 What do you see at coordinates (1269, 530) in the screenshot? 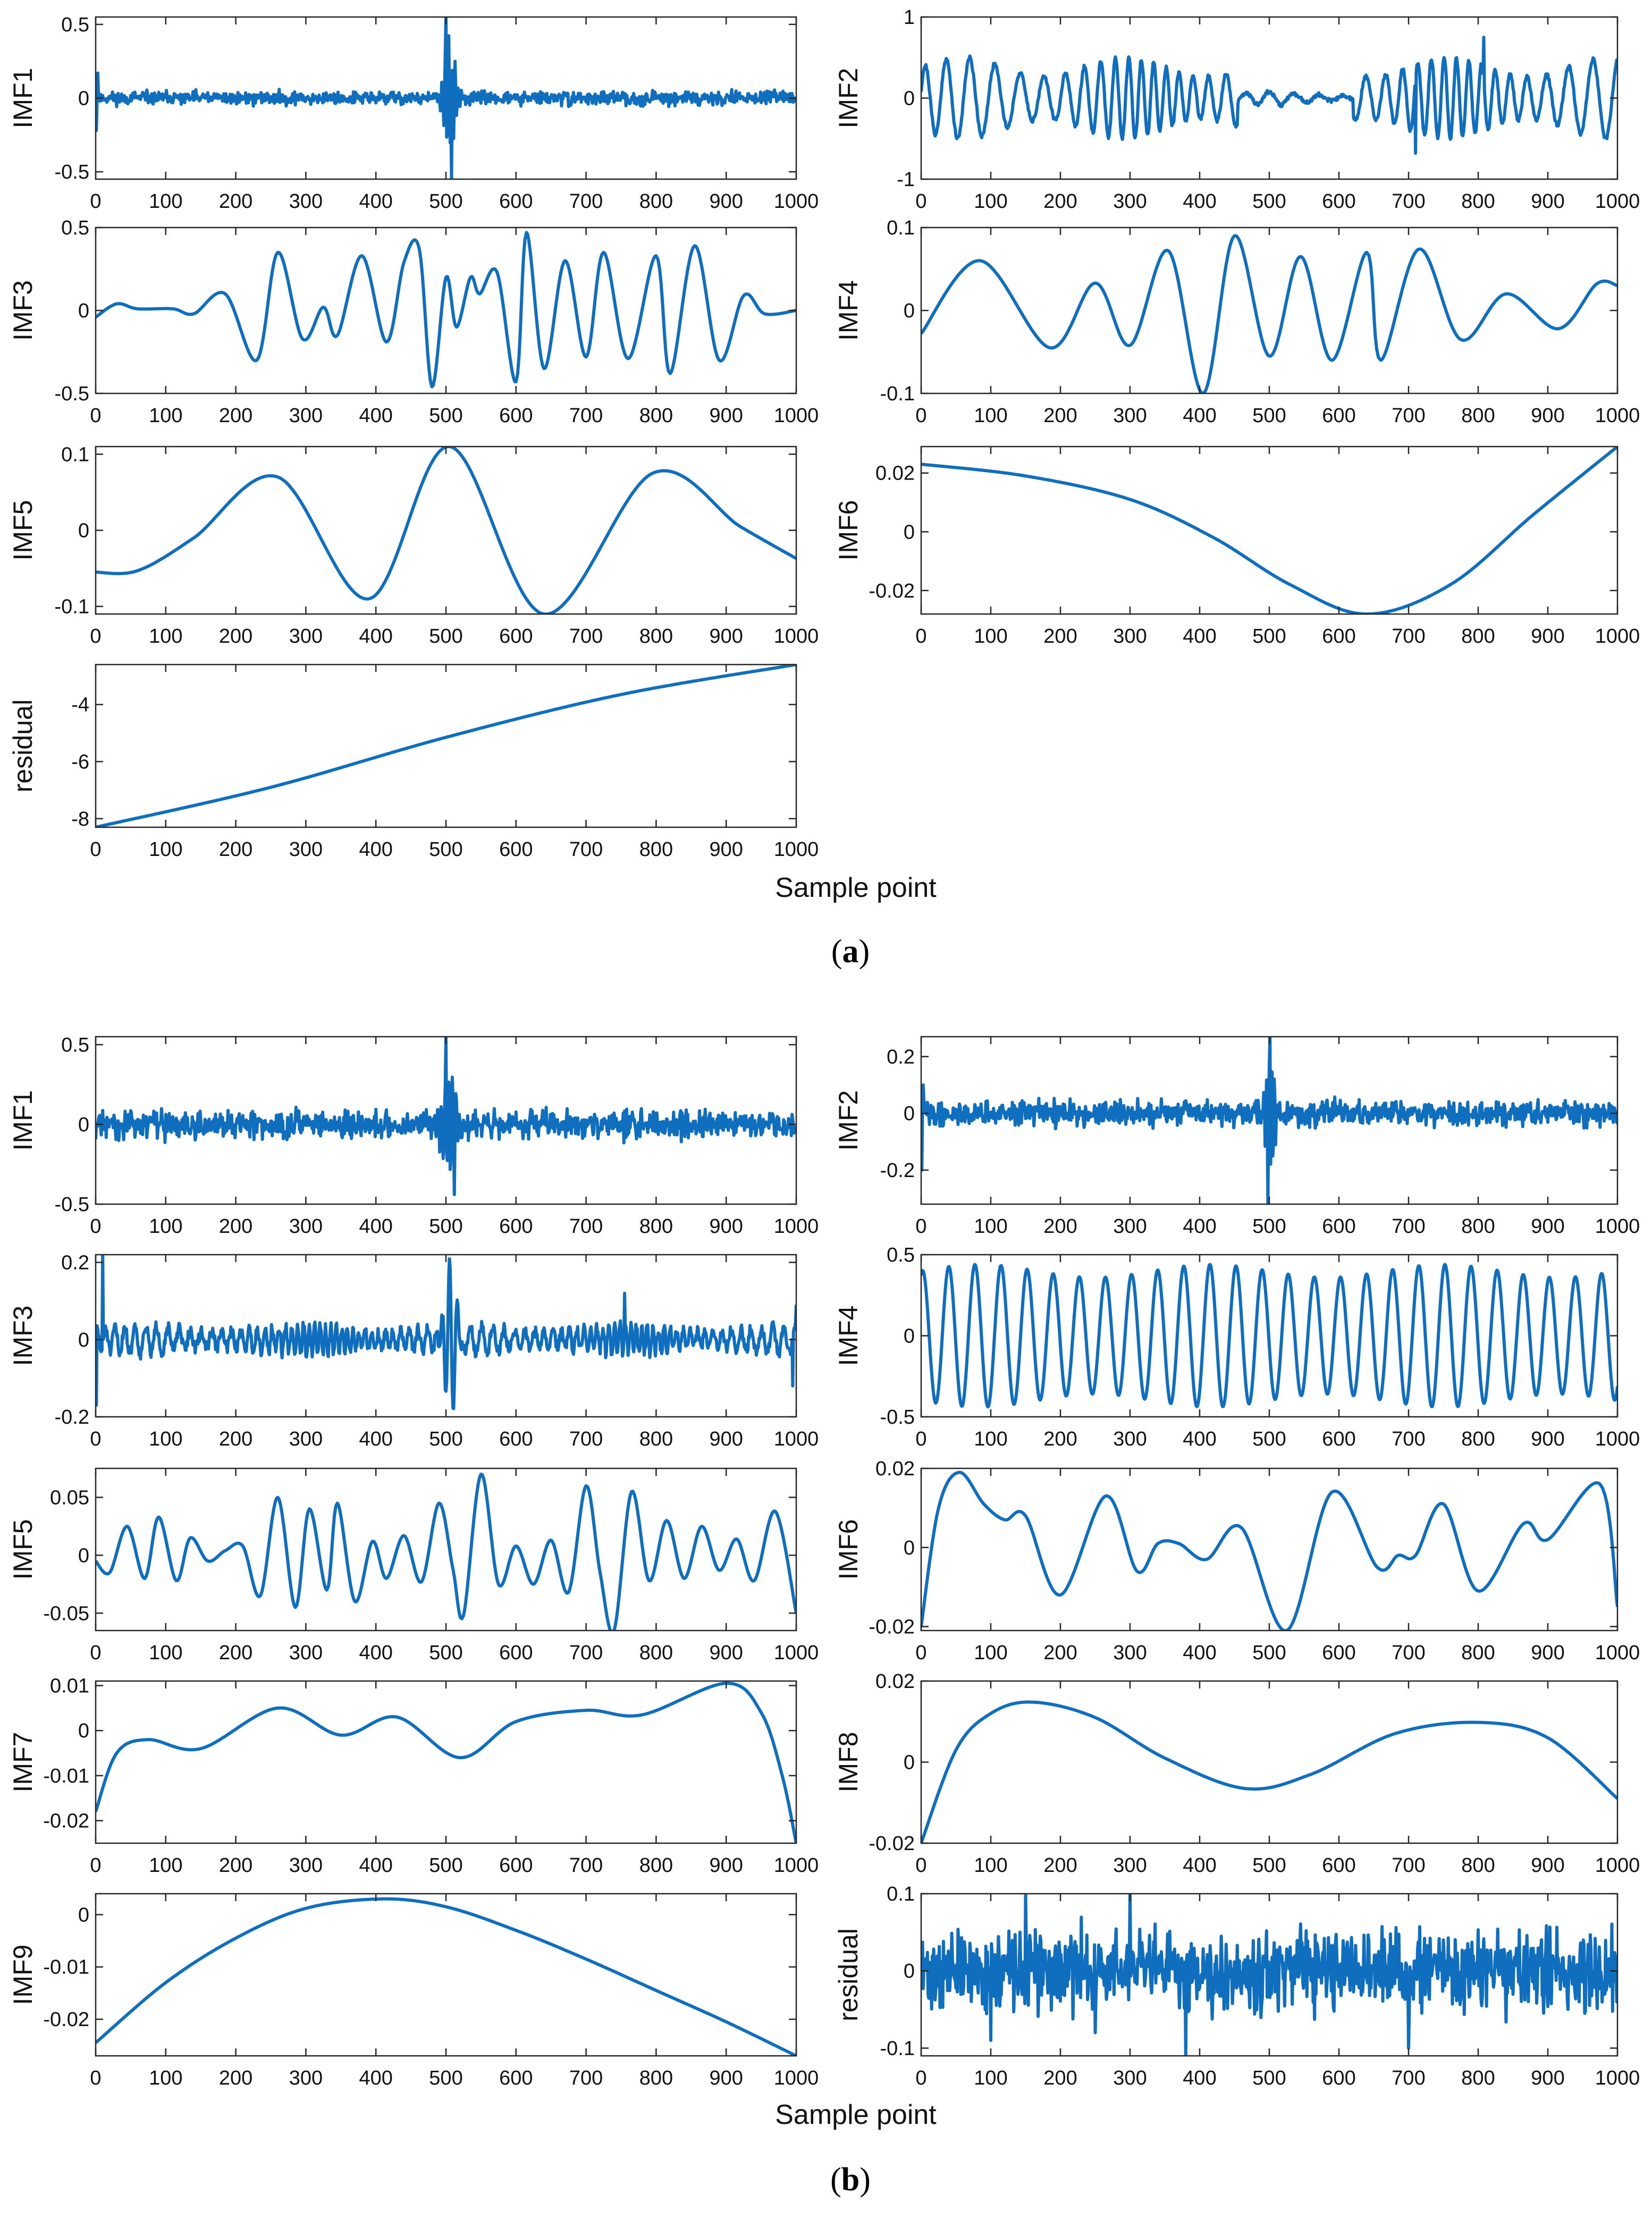
I see `axes-frame-a-imf6` at bounding box center [1269, 530].